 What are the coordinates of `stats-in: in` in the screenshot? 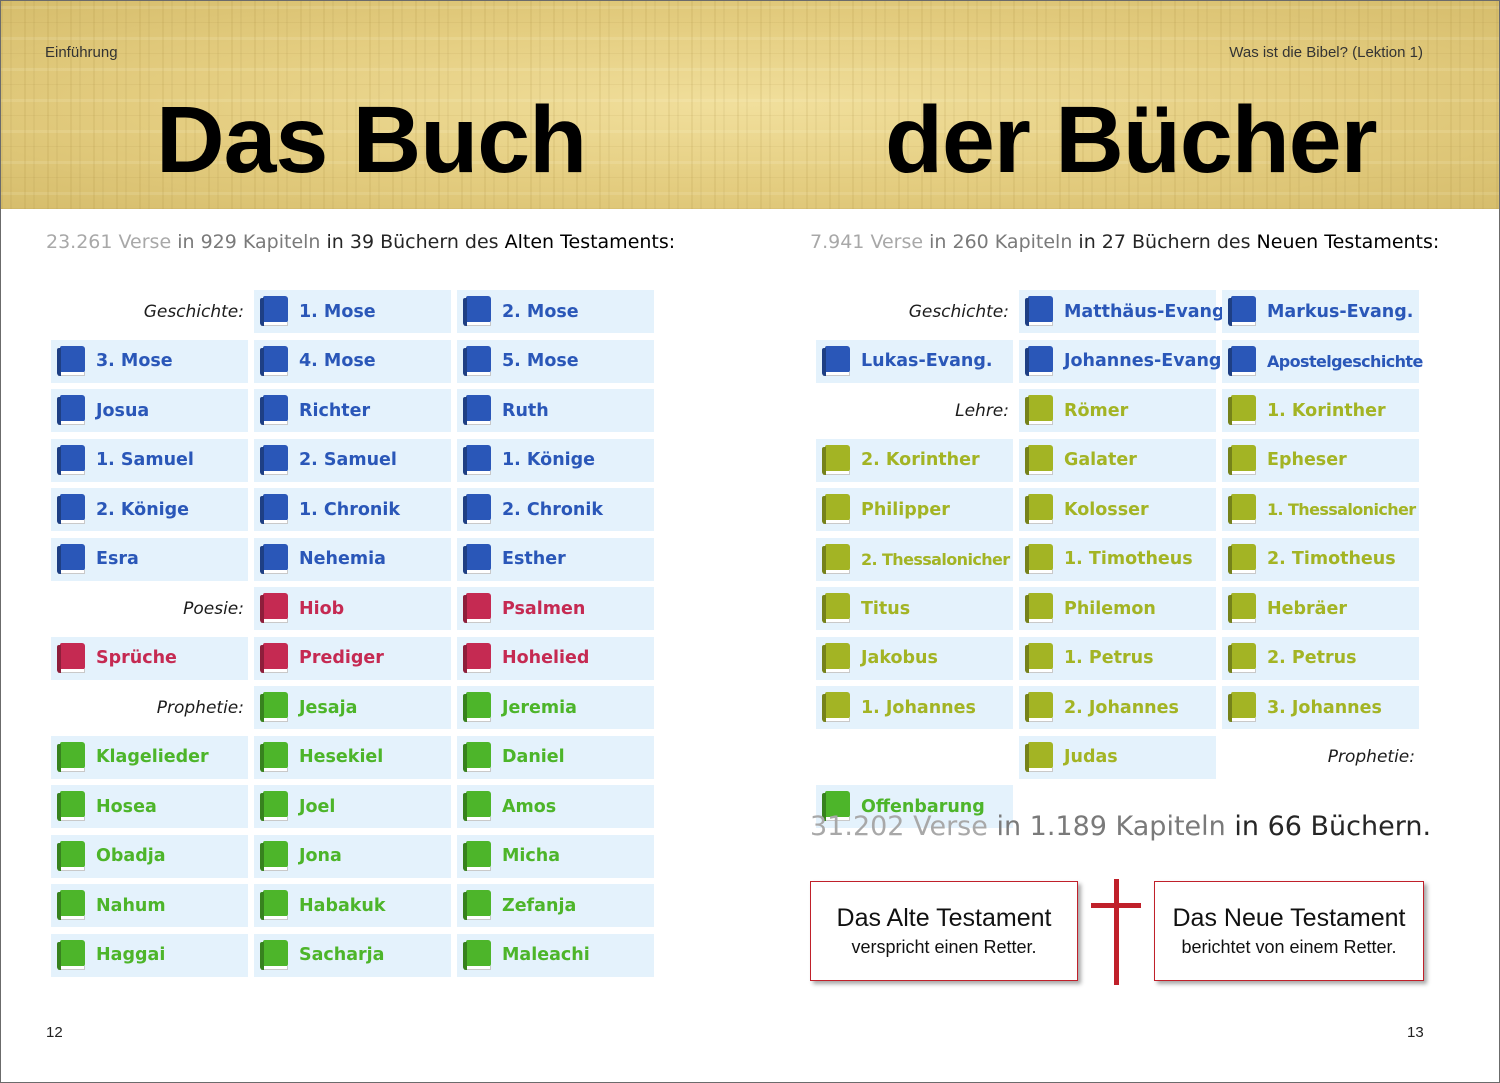 It's located at (1087, 242).